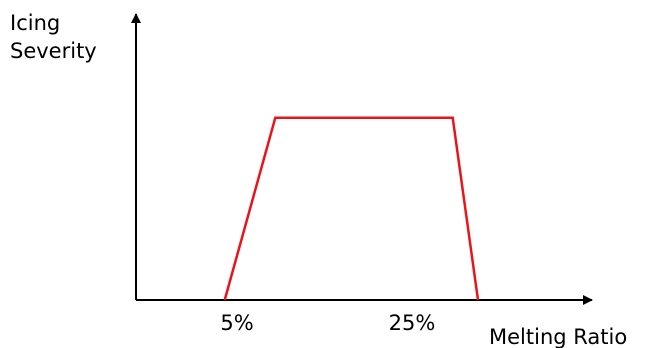 The width and height of the screenshot is (661, 348). What do you see at coordinates (35, 23) in the screenshot?
I see `y-axis-label-line-1: Icing` at bounding box center [35, 23].